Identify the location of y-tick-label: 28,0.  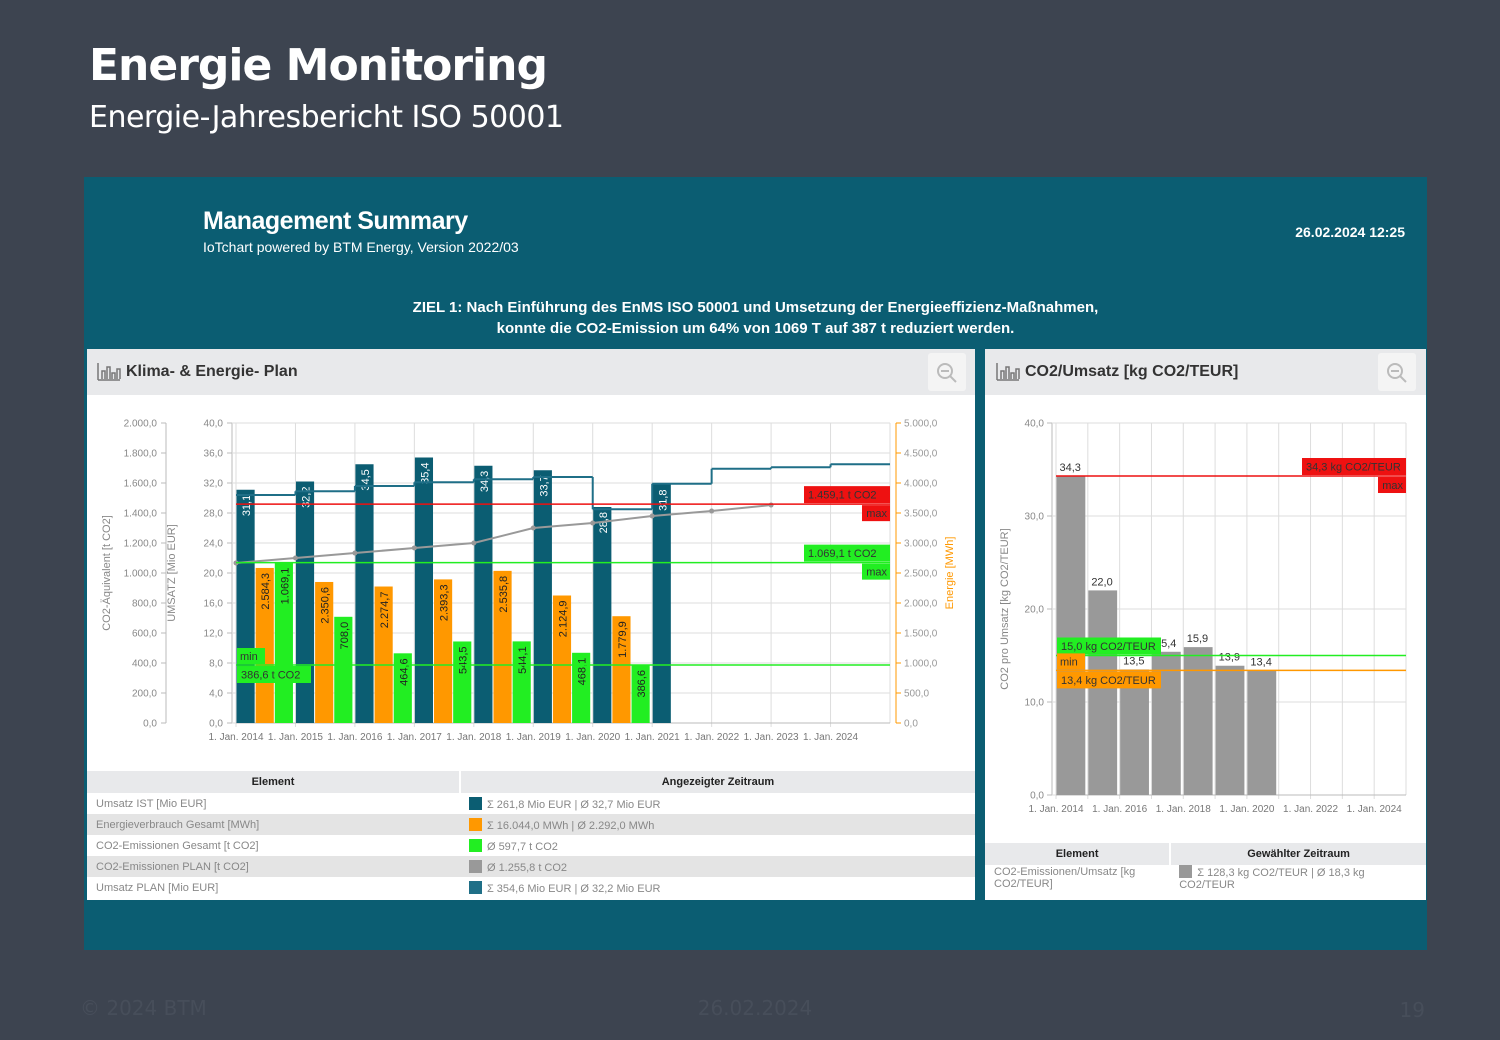
(214, 514).